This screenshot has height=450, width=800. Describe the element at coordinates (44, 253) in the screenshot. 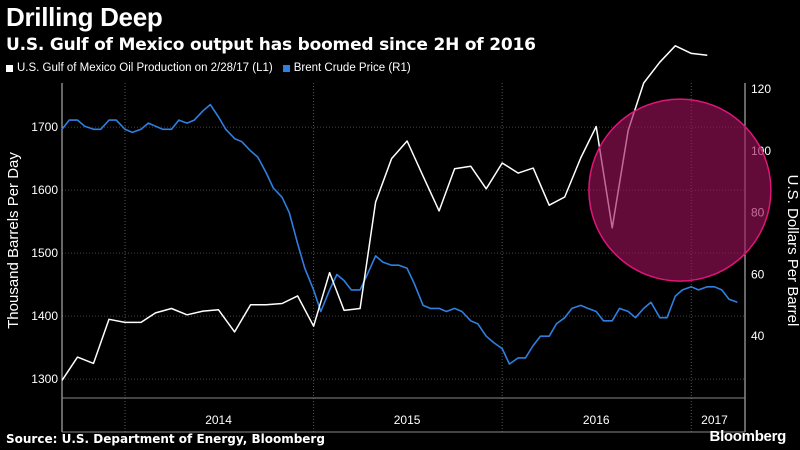

I see `y-left-tick-label: 1500` at that location.